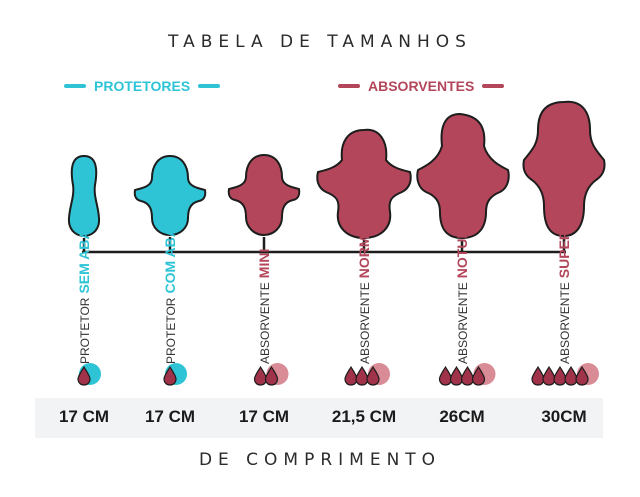 The height and width of the screenshot is (497, 640). I want to click on pad-sem-abas-icon, so click(84, 196).